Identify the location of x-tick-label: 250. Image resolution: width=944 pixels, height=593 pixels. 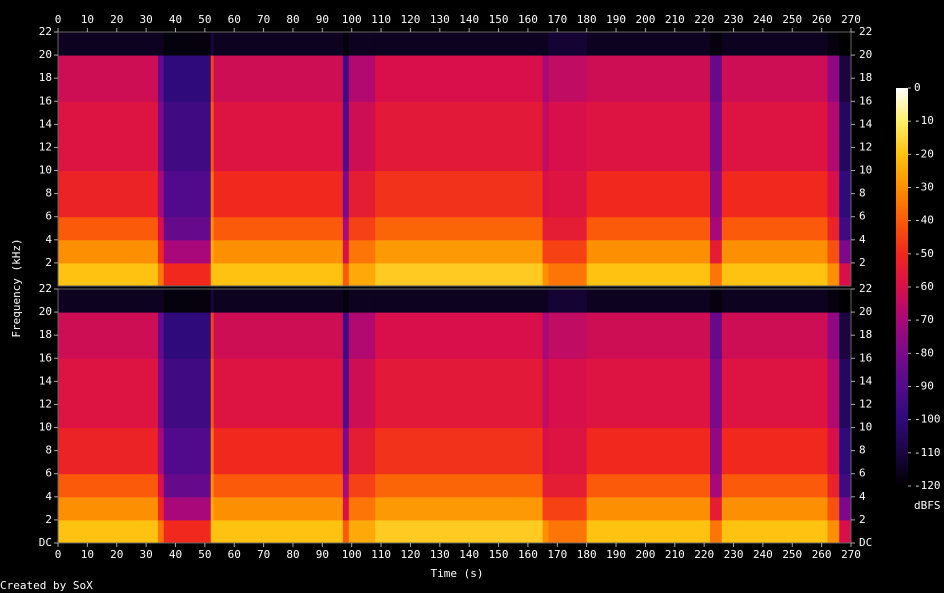
(792, 554).